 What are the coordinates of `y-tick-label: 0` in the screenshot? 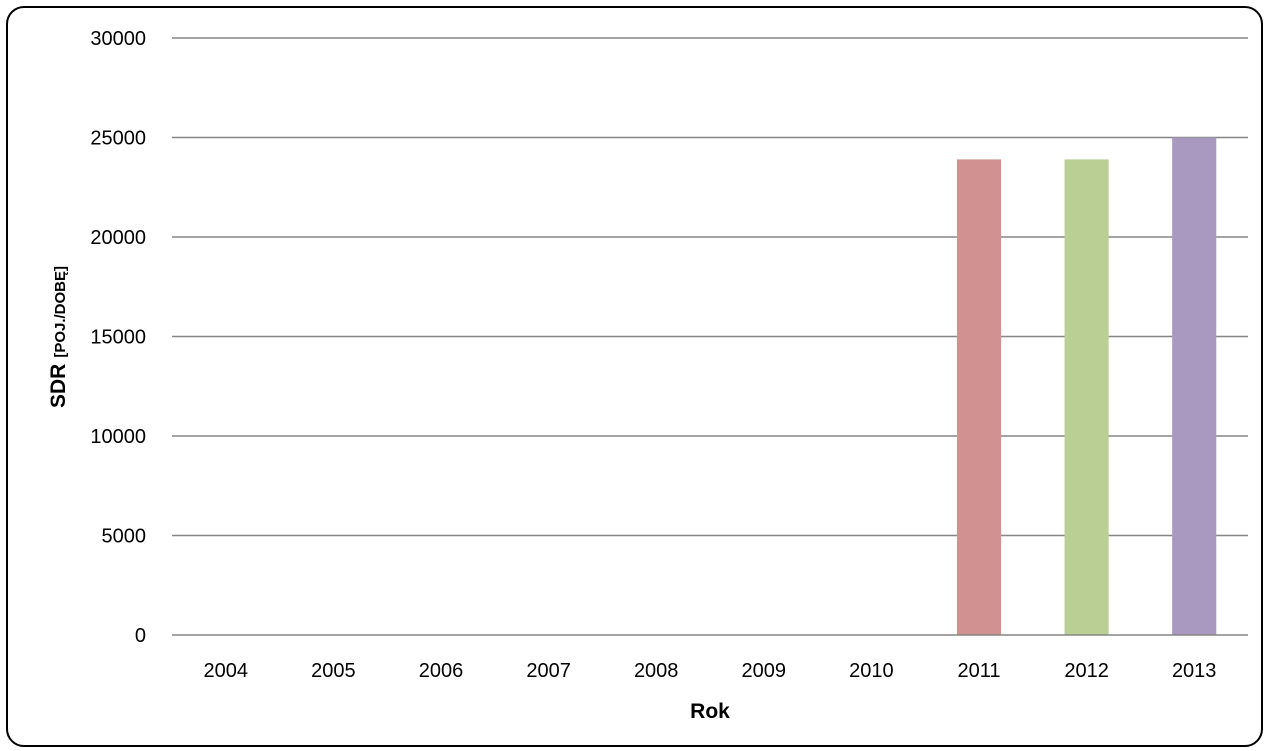 It's located at (140, 636).